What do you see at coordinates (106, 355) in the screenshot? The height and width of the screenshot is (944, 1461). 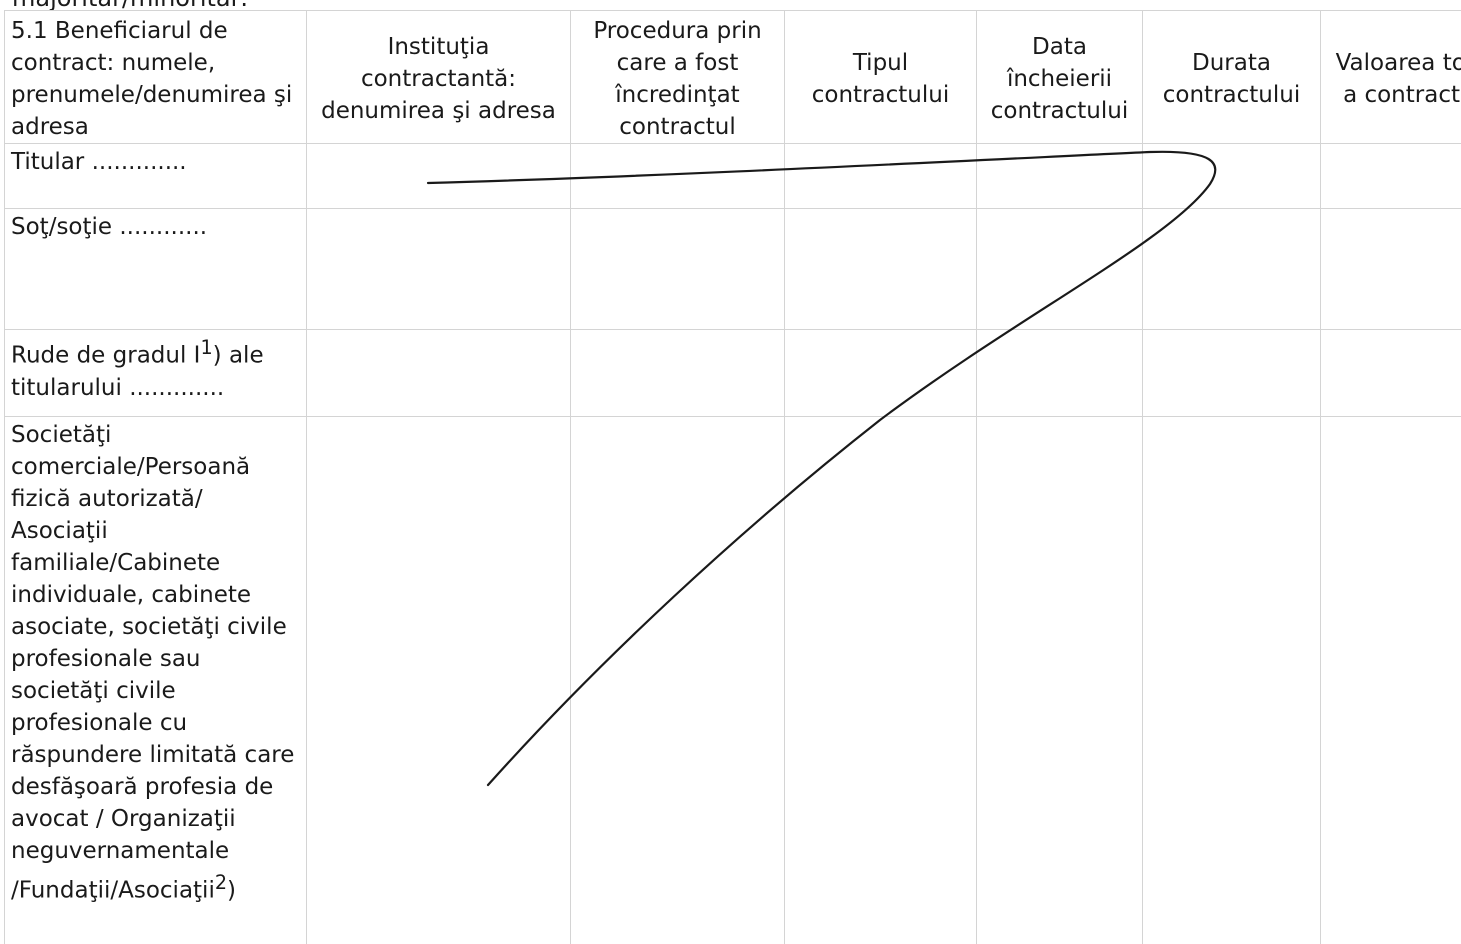 I see `relatives-label-text: Rude de gradul I` at bounding box center [106, 355].